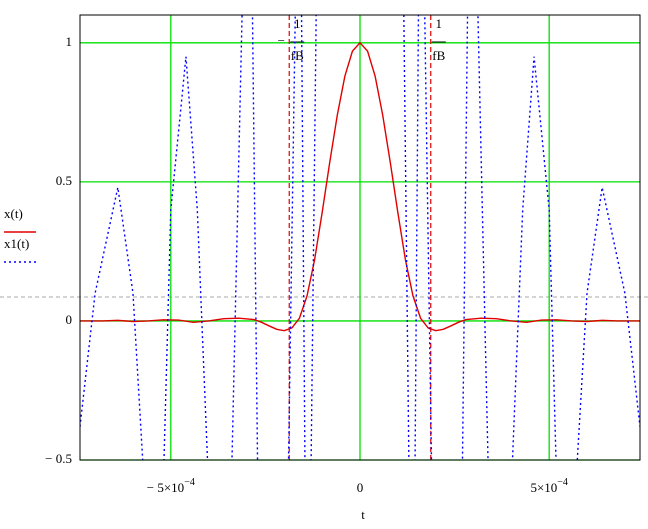  What do you see at coordinates (13, 213) in the screenshot?
I see `legend-label: x(t)` at bounding box center [13, 213].